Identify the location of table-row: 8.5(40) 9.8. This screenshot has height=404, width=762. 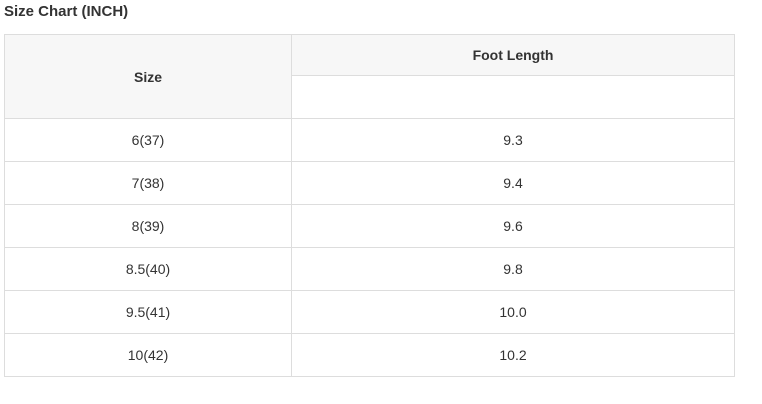
(369, 269).